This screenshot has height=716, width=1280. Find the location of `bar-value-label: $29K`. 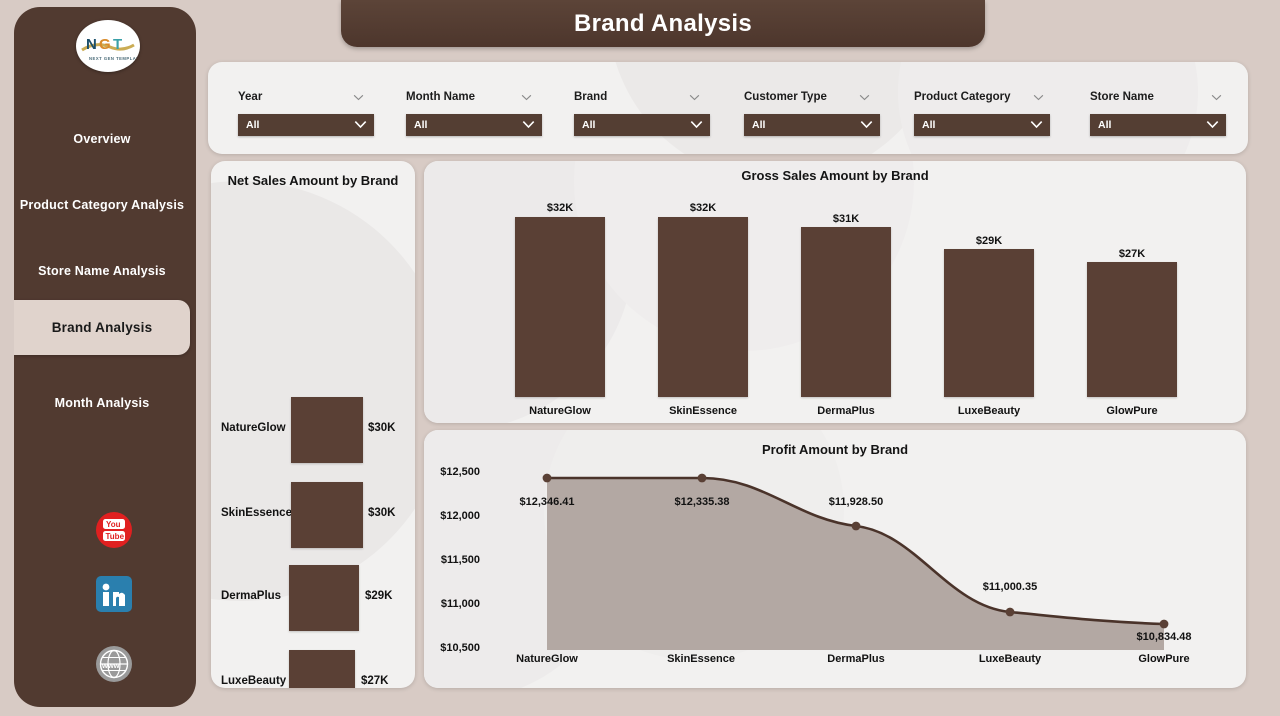

bar-value-label: $29K is located at coordinates (379, 596).